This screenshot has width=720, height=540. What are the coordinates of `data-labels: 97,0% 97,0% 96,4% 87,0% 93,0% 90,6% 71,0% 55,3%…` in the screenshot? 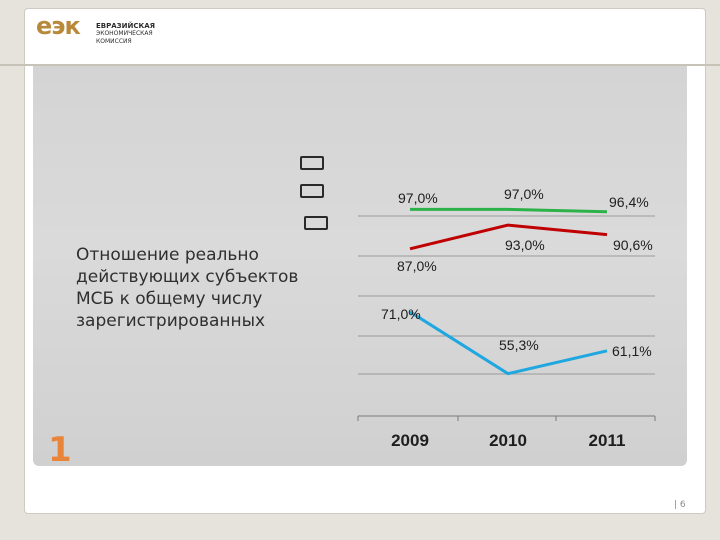 It's located at (517, 272).